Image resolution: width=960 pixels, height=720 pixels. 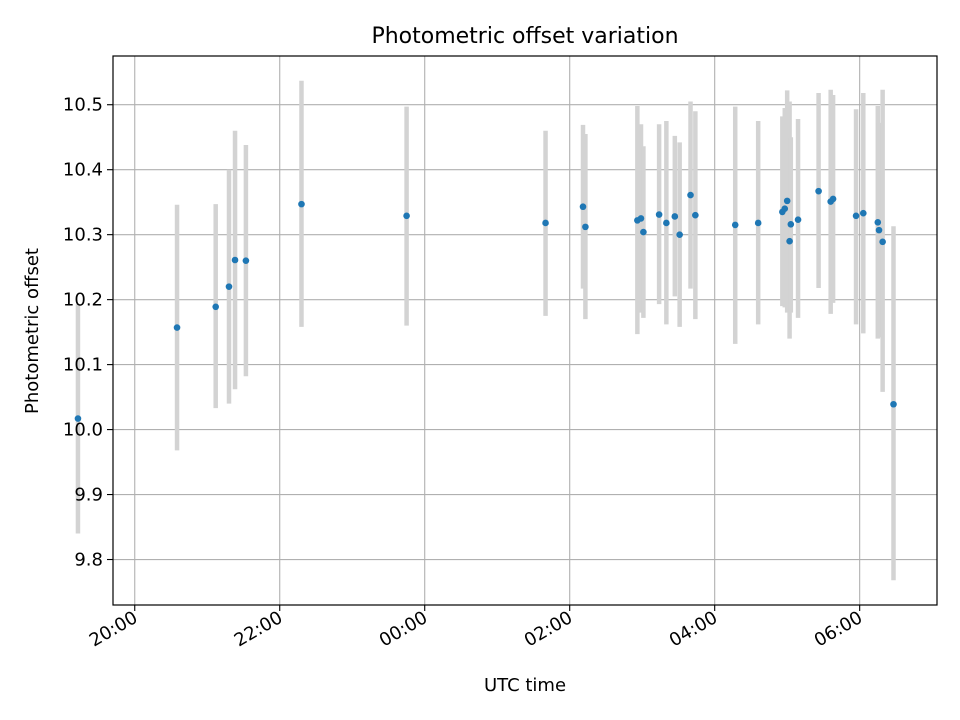 What do you see at coordinates (88, 560) in the screenshot?
I see `y-tick-label: 9.8` at bounding box center [88, 560].